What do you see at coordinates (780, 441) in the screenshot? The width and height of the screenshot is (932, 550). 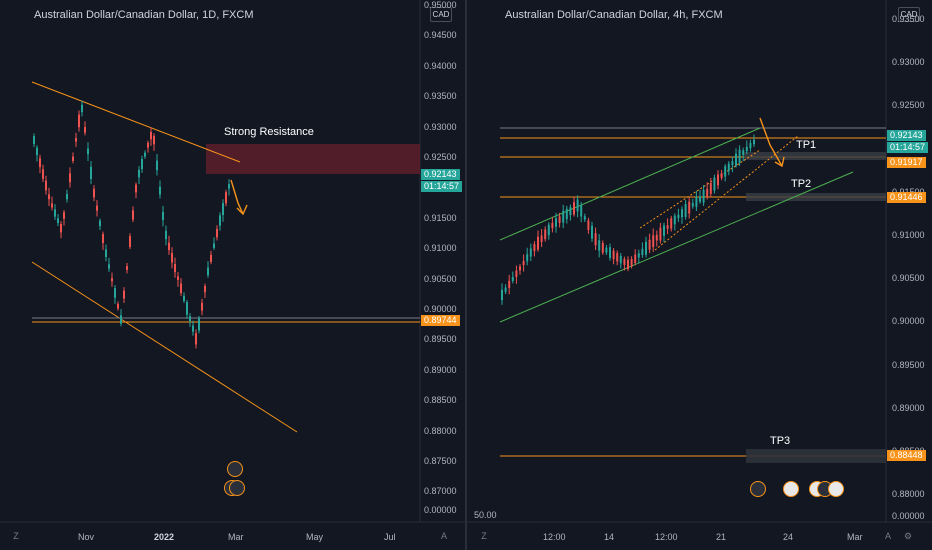 I see `tp3-label: TP3` at bounding box center [780, 441].